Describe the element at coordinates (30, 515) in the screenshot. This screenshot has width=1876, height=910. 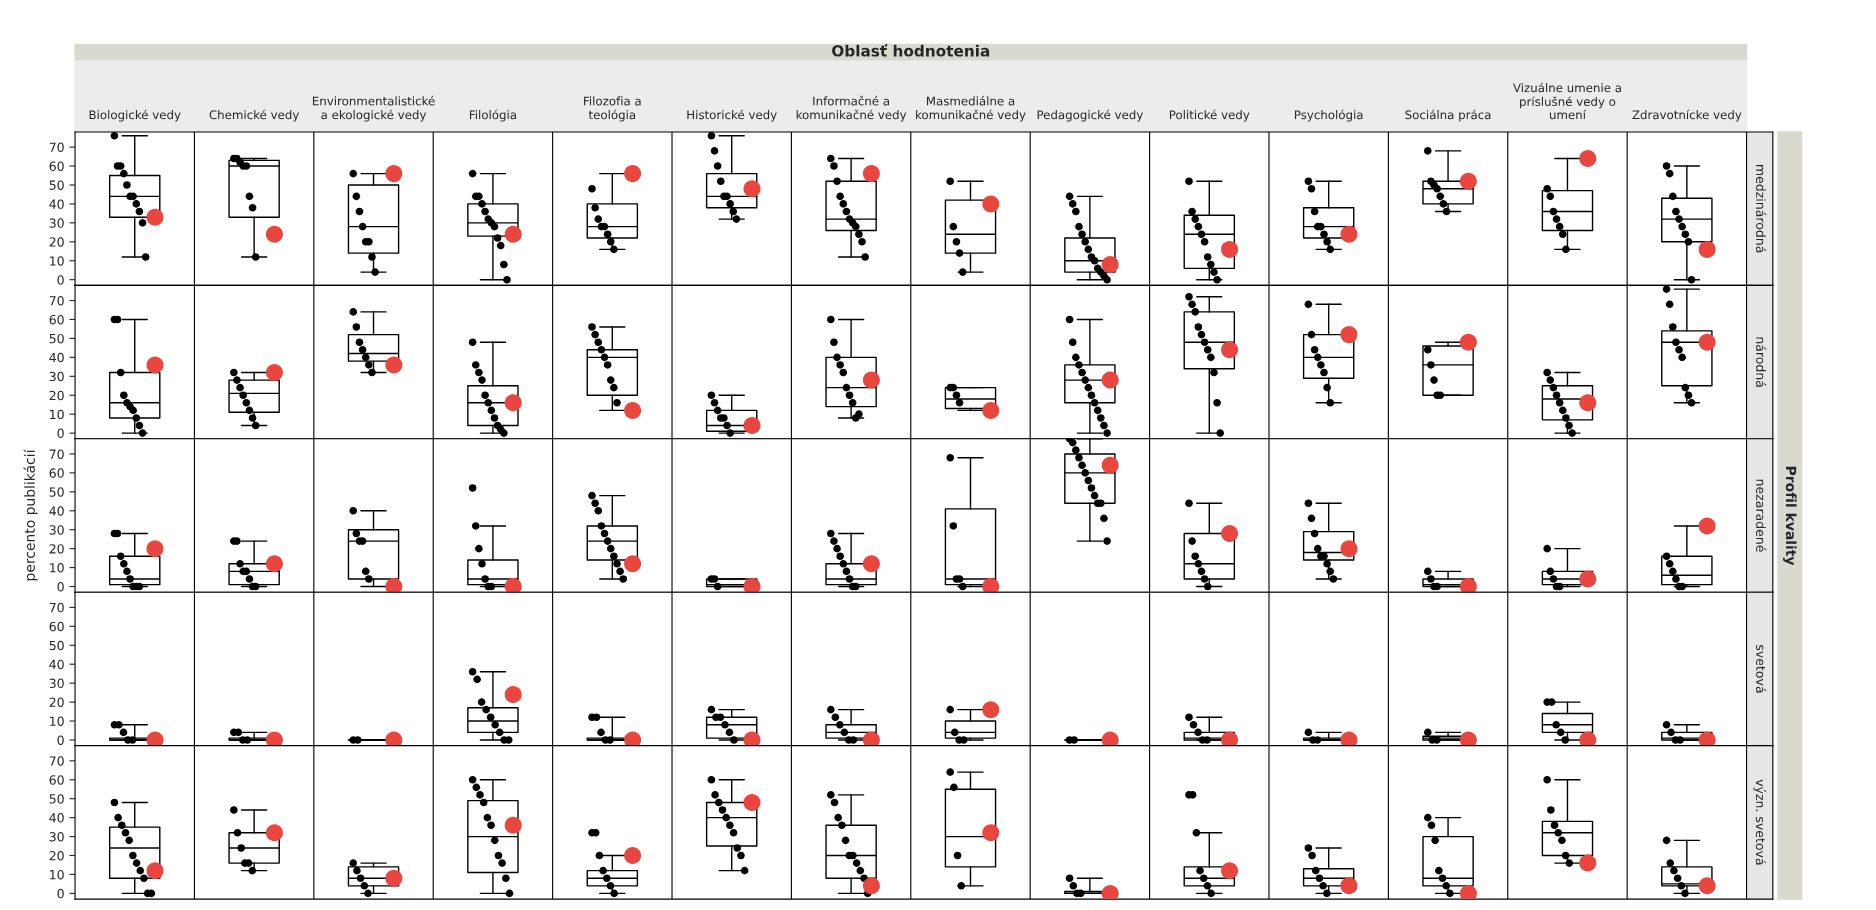
I see `y-axis-title: percento publikácií` at that location.